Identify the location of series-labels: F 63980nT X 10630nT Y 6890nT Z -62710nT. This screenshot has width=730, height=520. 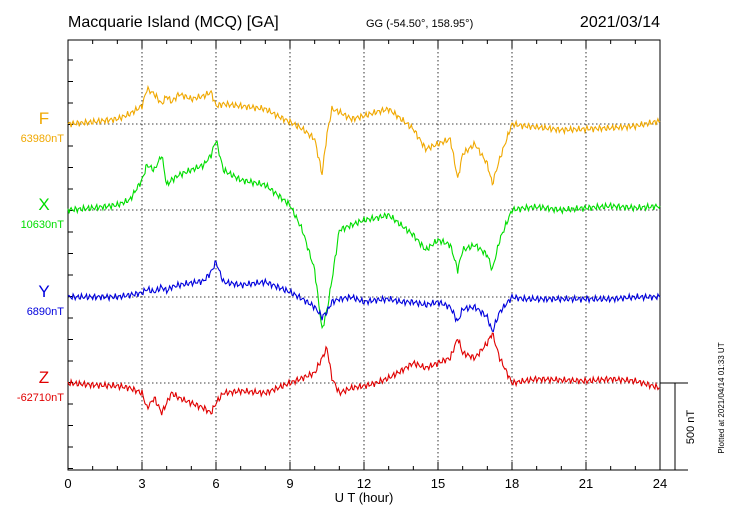
(40, 256).